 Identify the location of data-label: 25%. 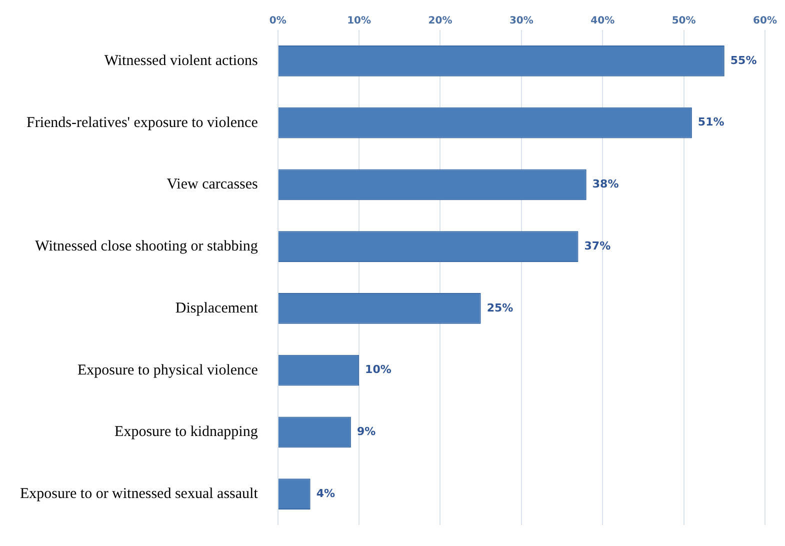
(500, 307).